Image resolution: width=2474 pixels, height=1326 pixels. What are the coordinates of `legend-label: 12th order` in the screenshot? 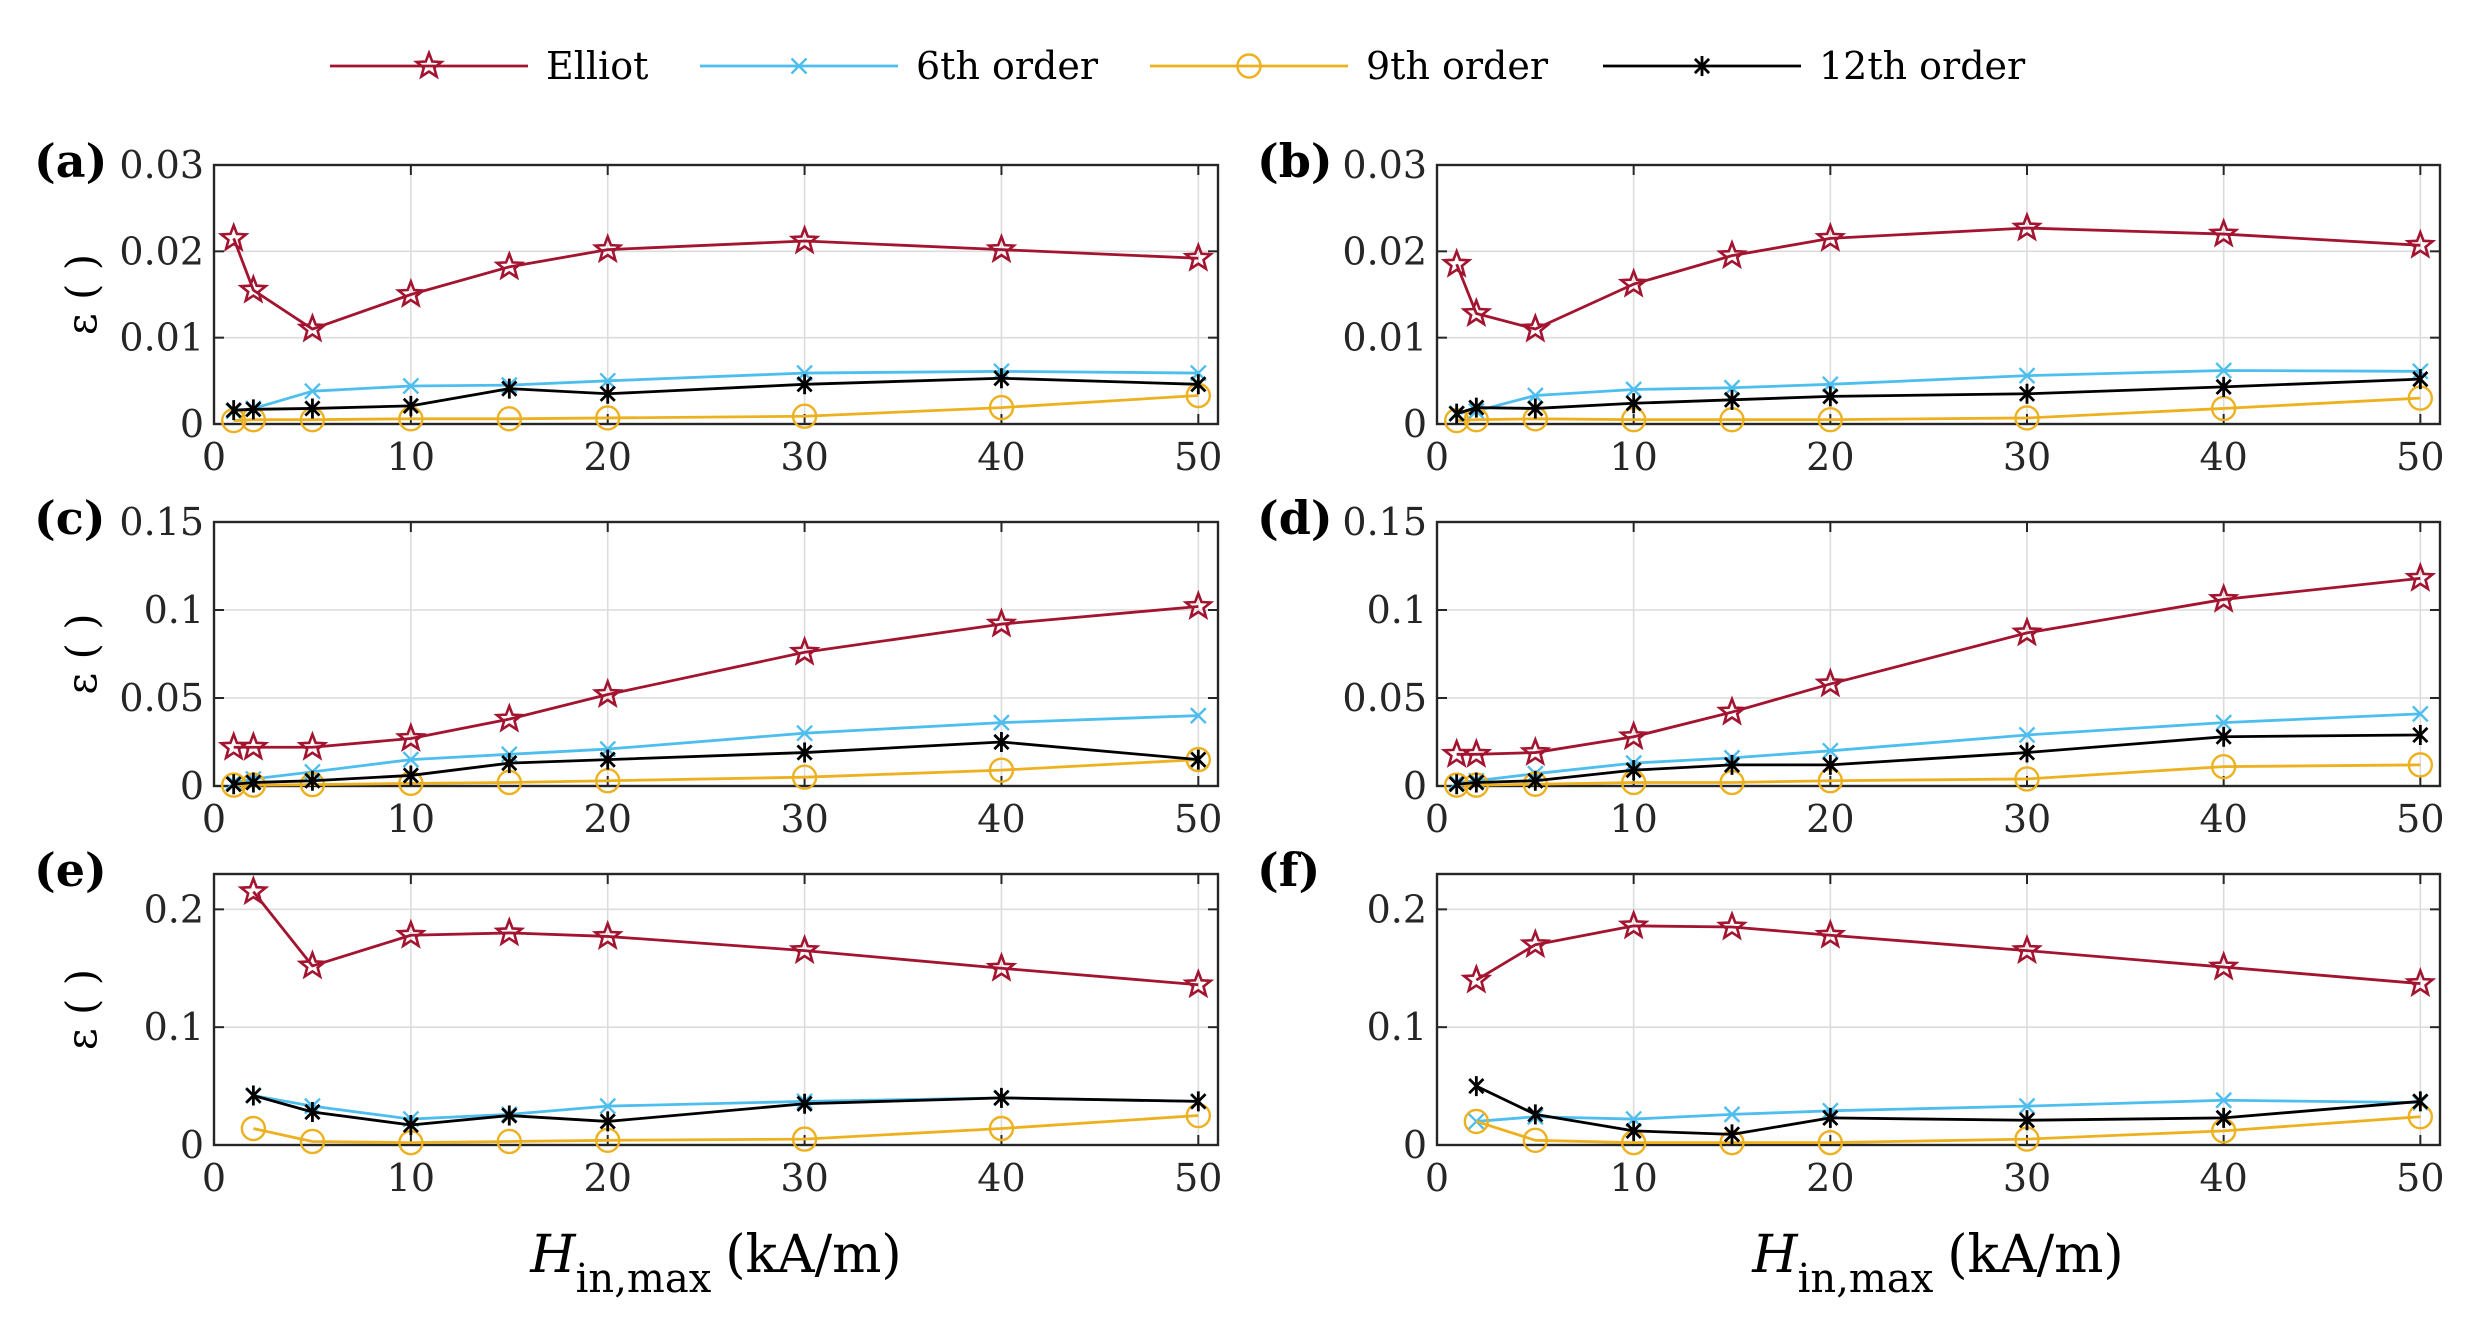 It's located at (1922, 66).